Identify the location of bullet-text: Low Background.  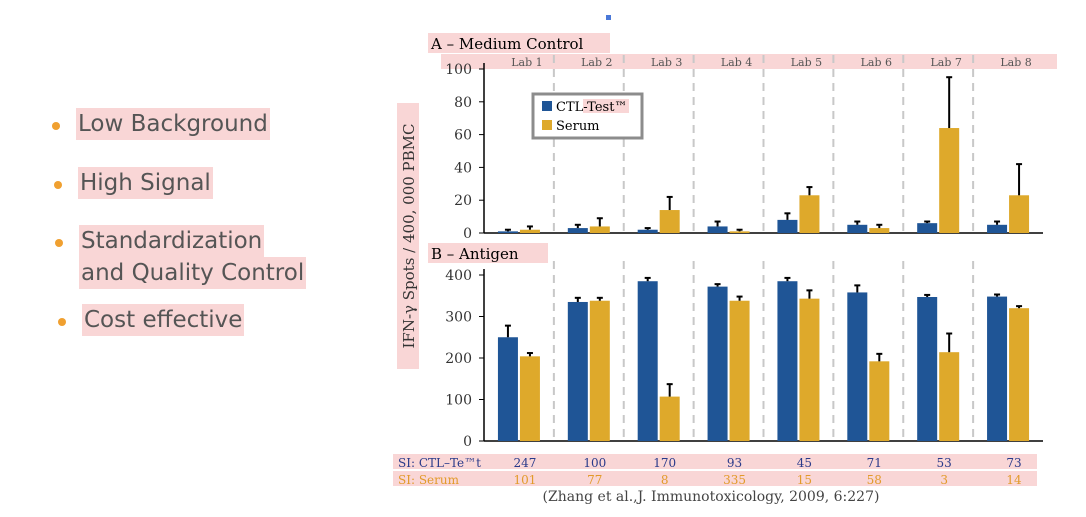
(173, 124).